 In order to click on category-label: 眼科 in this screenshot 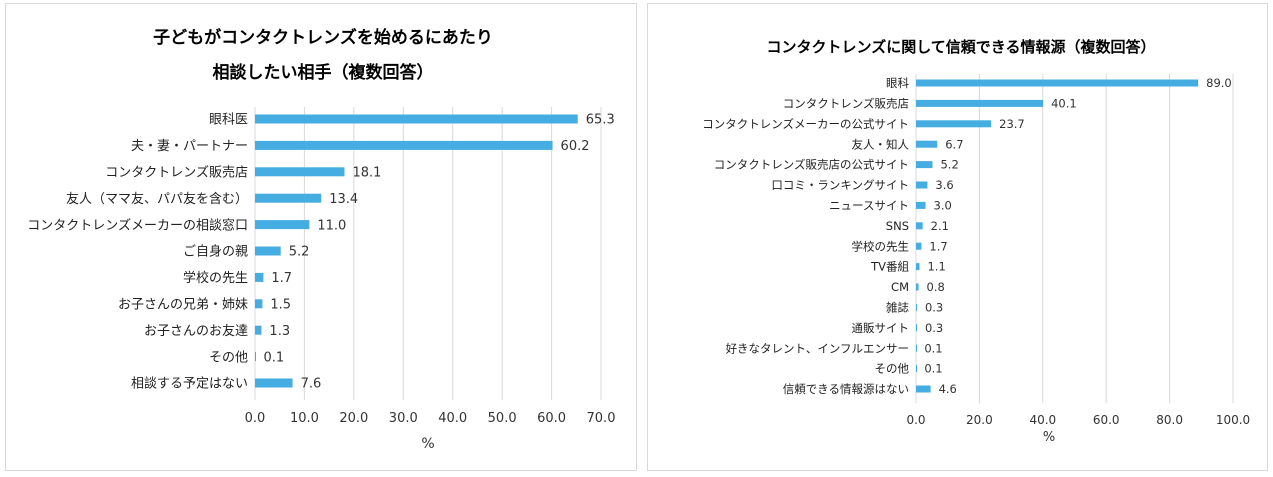, I will do `click(897, 83)`.